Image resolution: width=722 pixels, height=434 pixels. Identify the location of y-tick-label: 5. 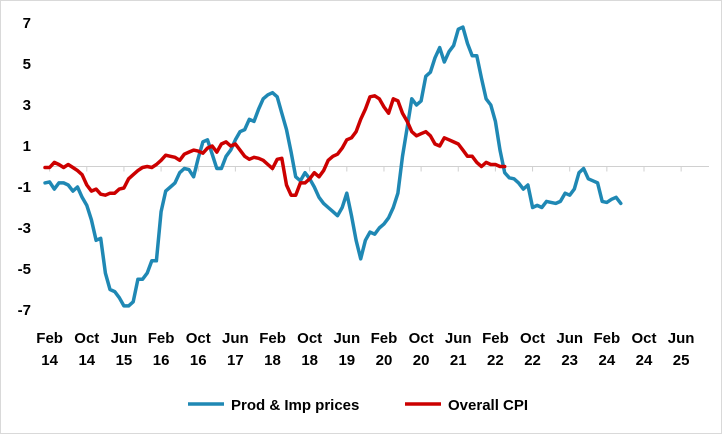
(27, 64).